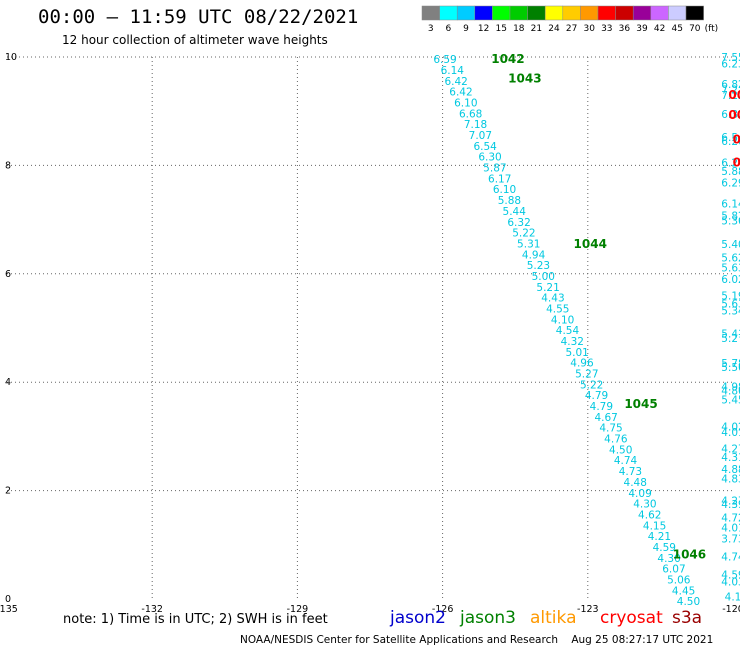 The width and height of the screenshot is (740, 650). Describe the element at coordinates (630, 472) in the screenshot. I see `data-point-label: 4.73` at that location.